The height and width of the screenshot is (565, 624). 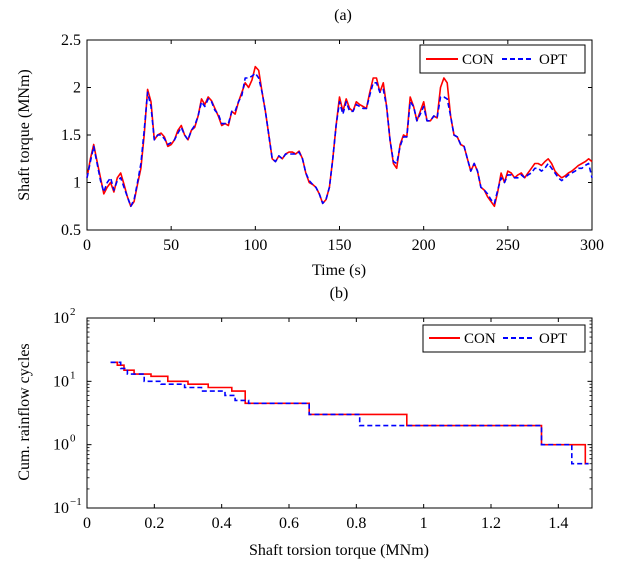 I want to click on panel-a-y-tick-label: 2.5, so click(x=71, y=40).